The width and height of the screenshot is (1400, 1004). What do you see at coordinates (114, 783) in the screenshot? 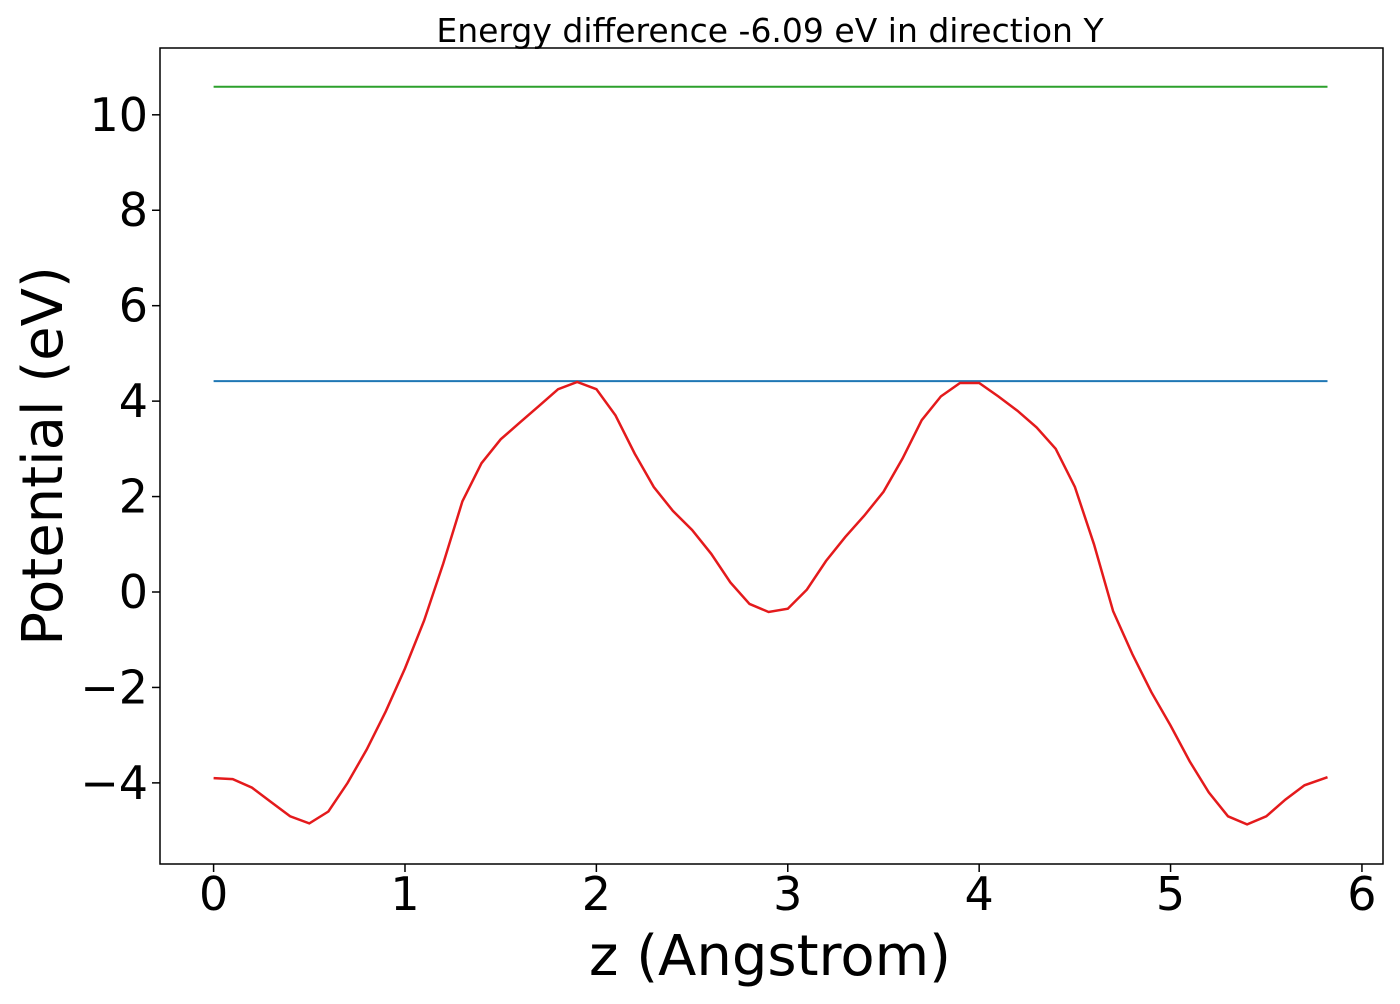
I see `y-tick-label: −4` at bounding box center [114, 783].